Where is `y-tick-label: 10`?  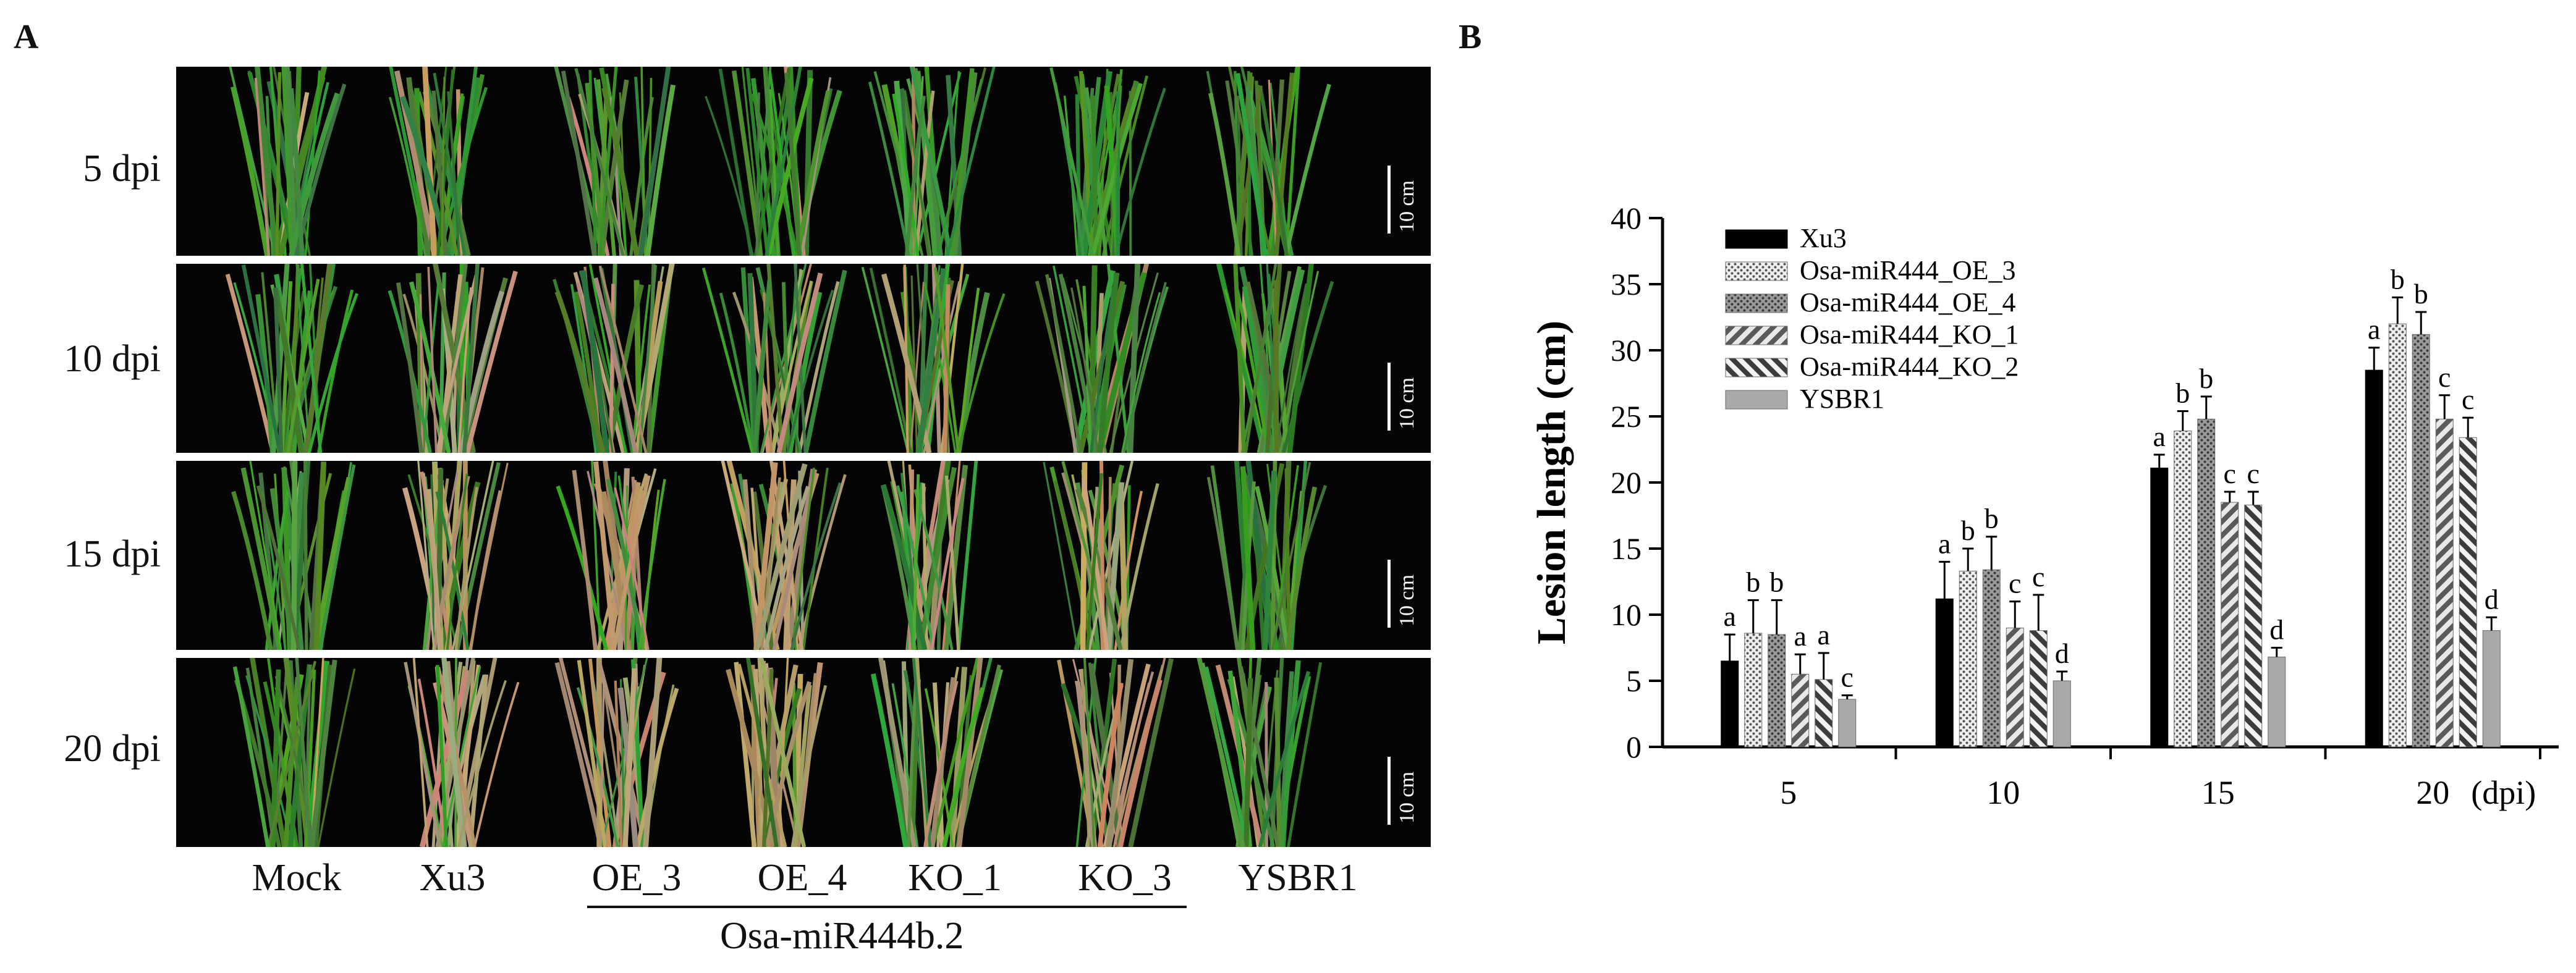 y-tick-label: 10 is located at coordinates (1626, 614).